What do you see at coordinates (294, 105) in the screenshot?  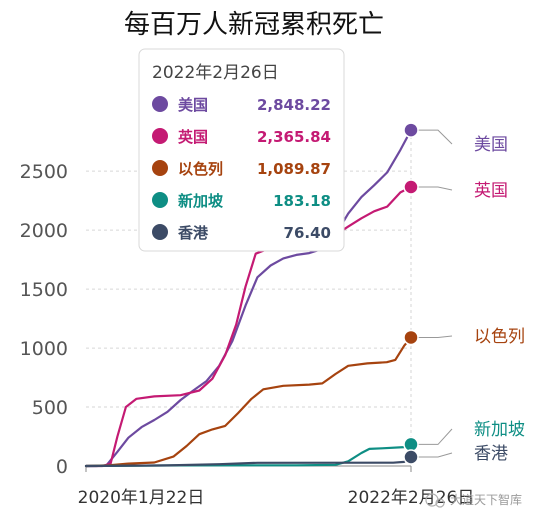 I see `tooltip-value-0: 2,848.22` at bounding box center [294, 105].